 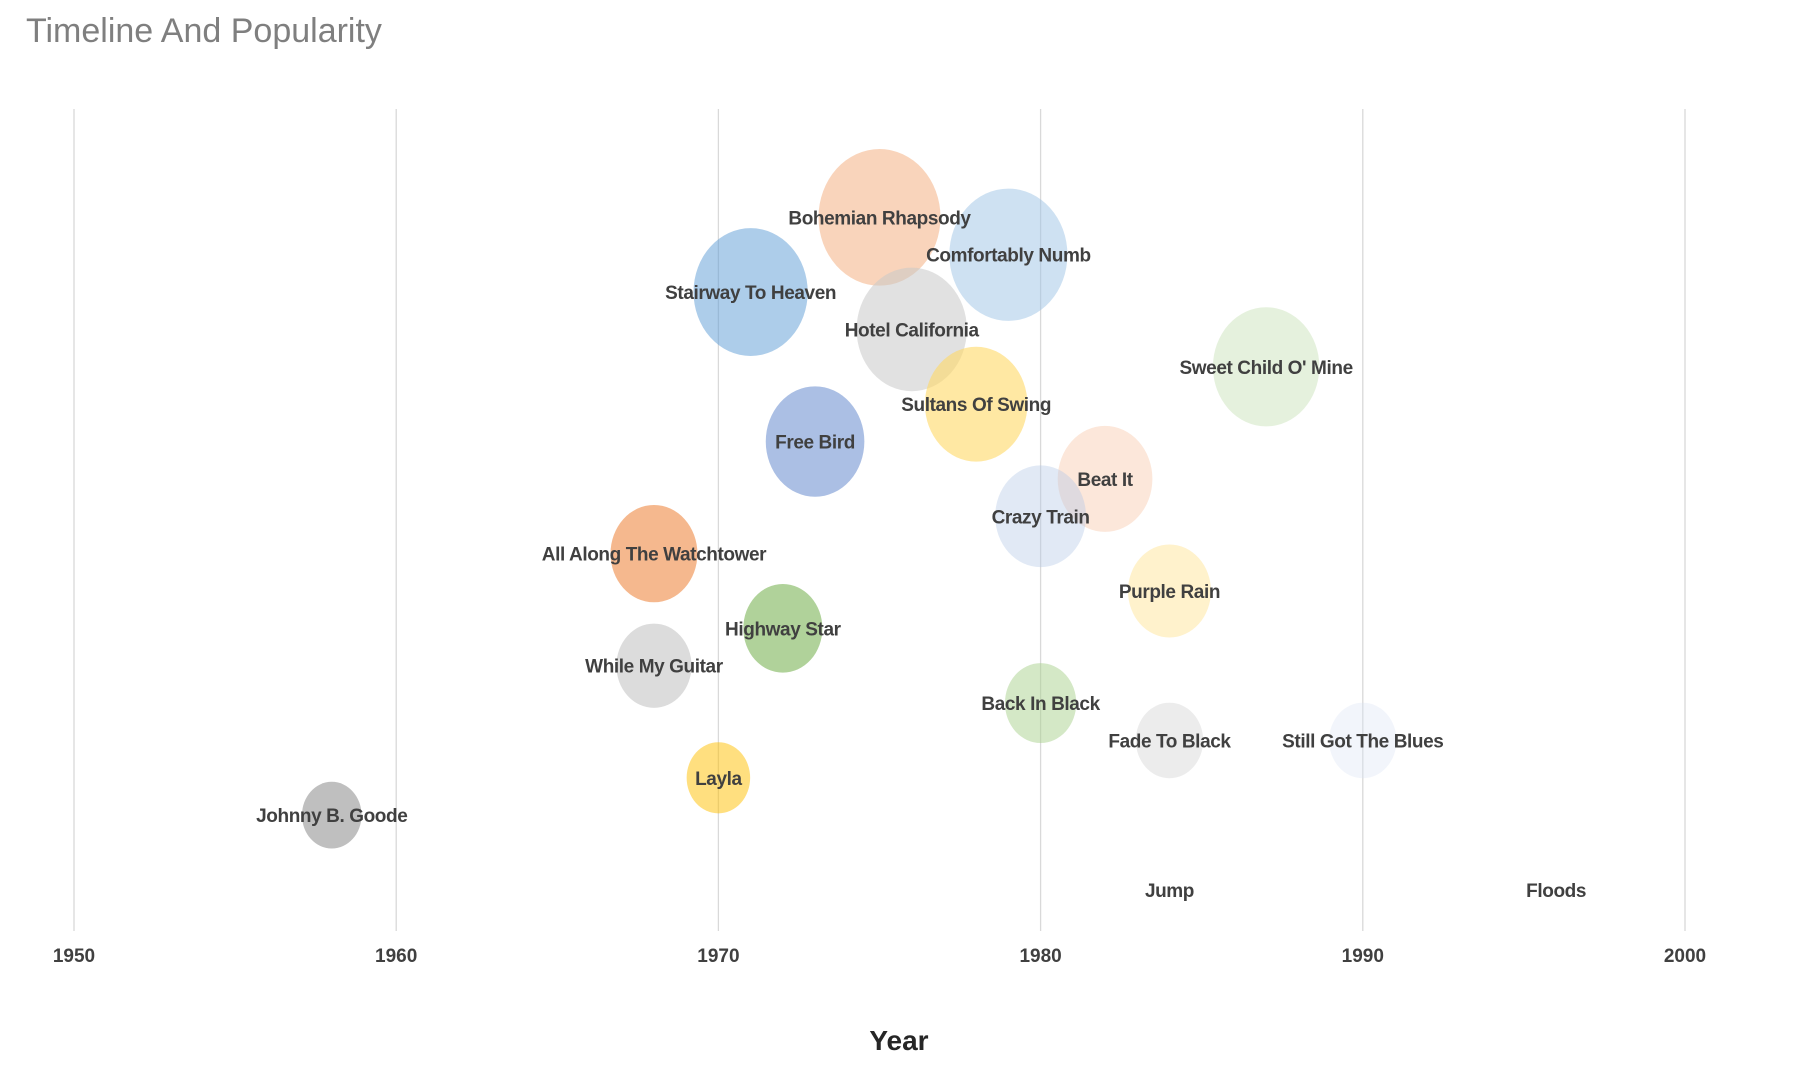 I want to click on bubble-label: Purple Rain, so click(x=1169, y=592).